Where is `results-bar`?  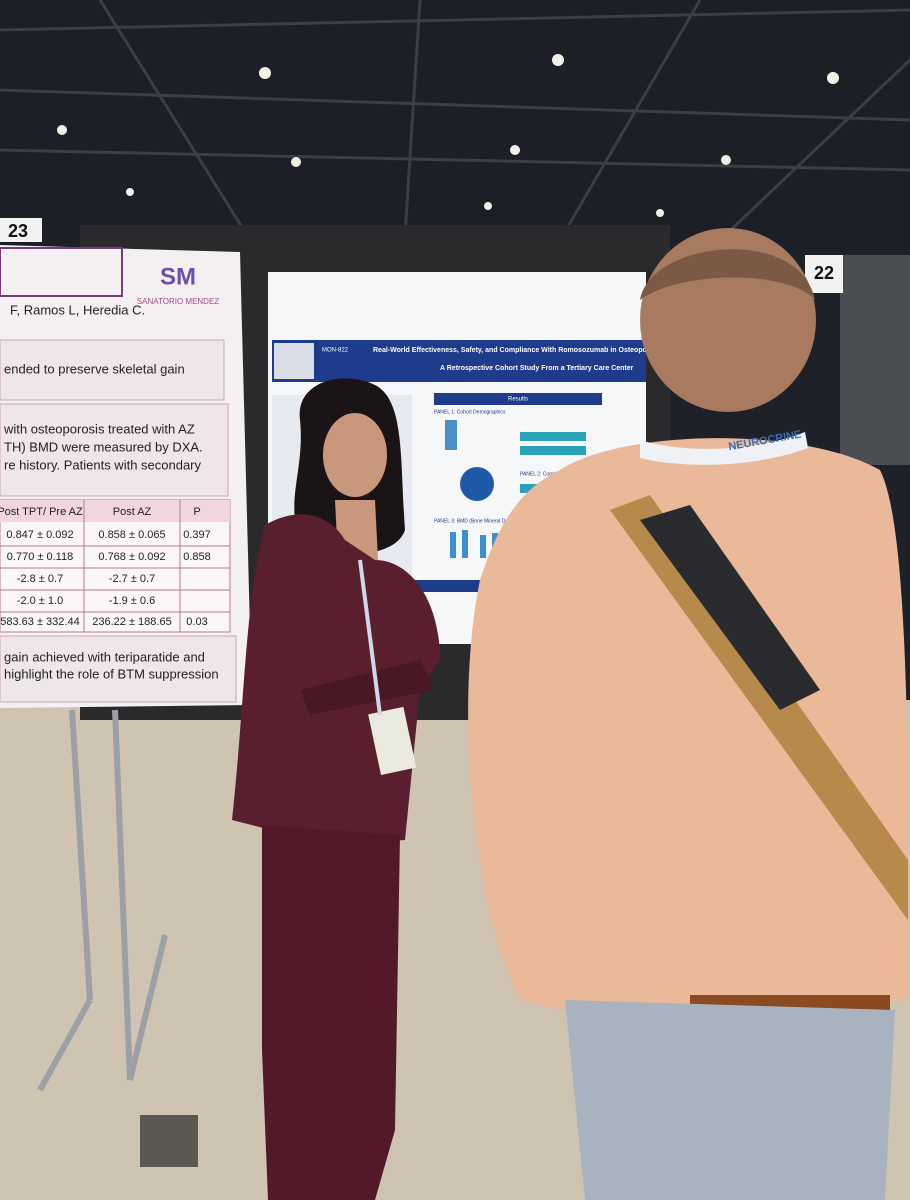
results-bar is located at coordinates (518, 399).